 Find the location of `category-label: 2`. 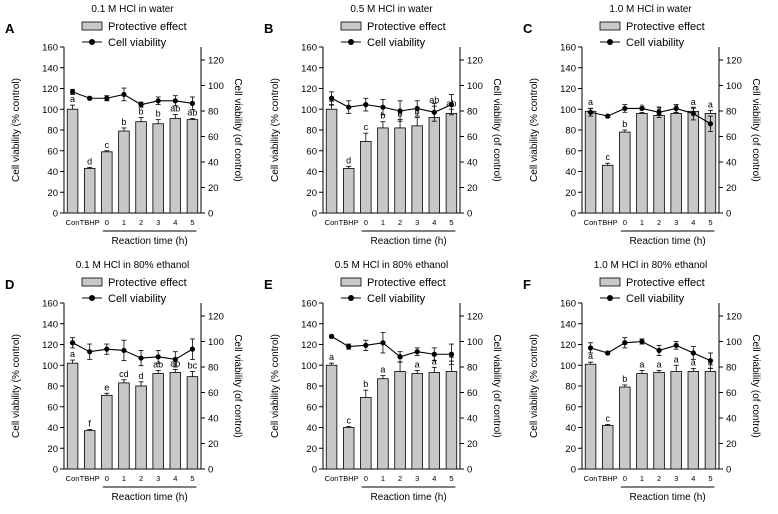

category-label: 2 is located at coordinates (141, 478).